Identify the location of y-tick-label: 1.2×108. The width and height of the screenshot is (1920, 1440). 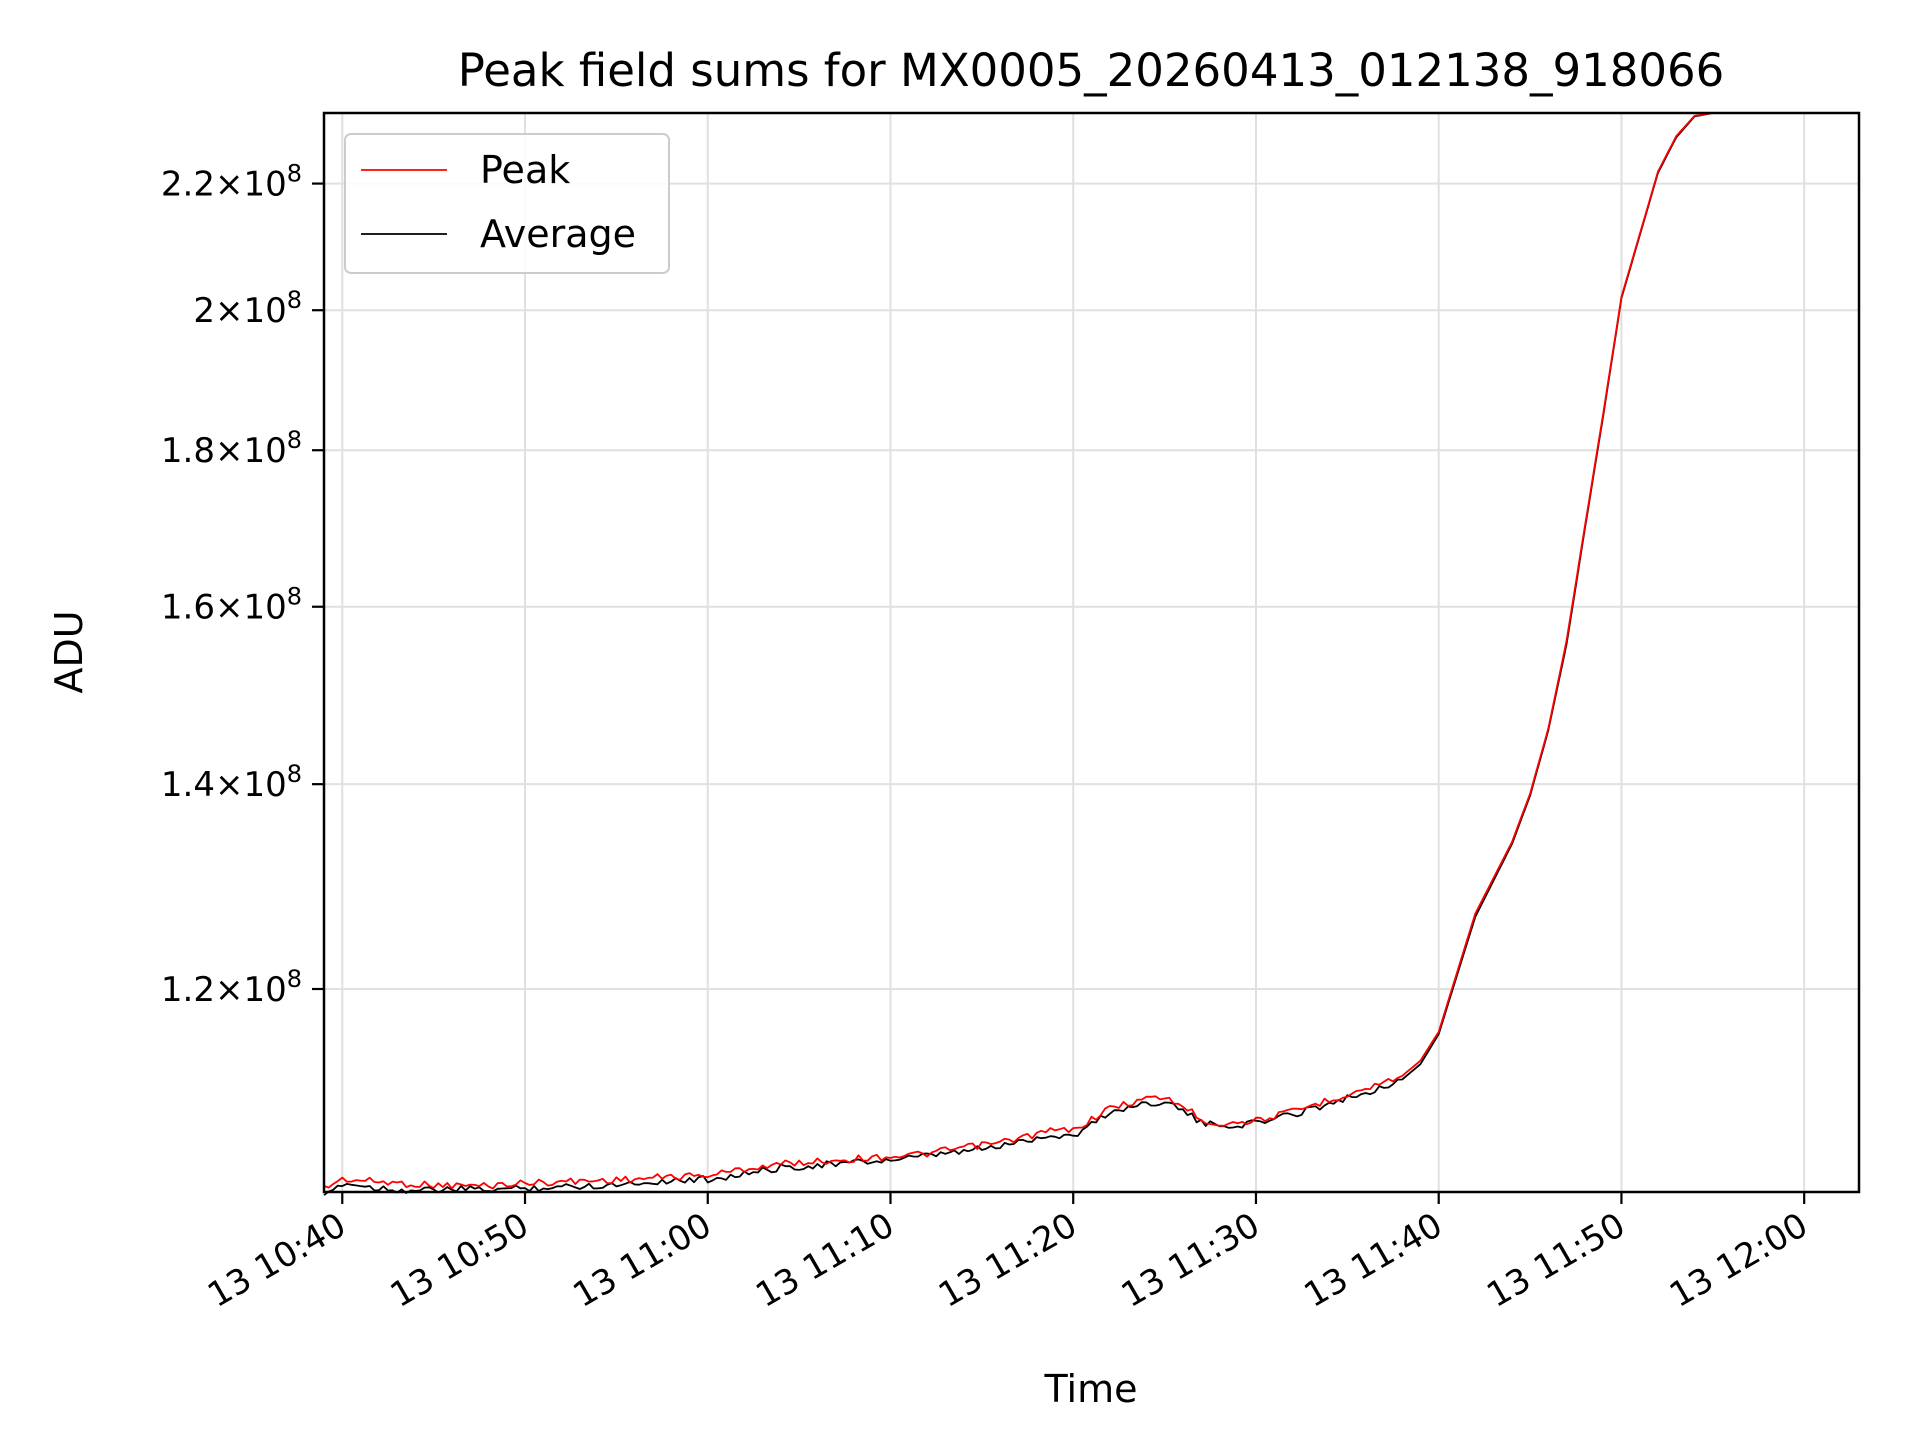
(231, 987).